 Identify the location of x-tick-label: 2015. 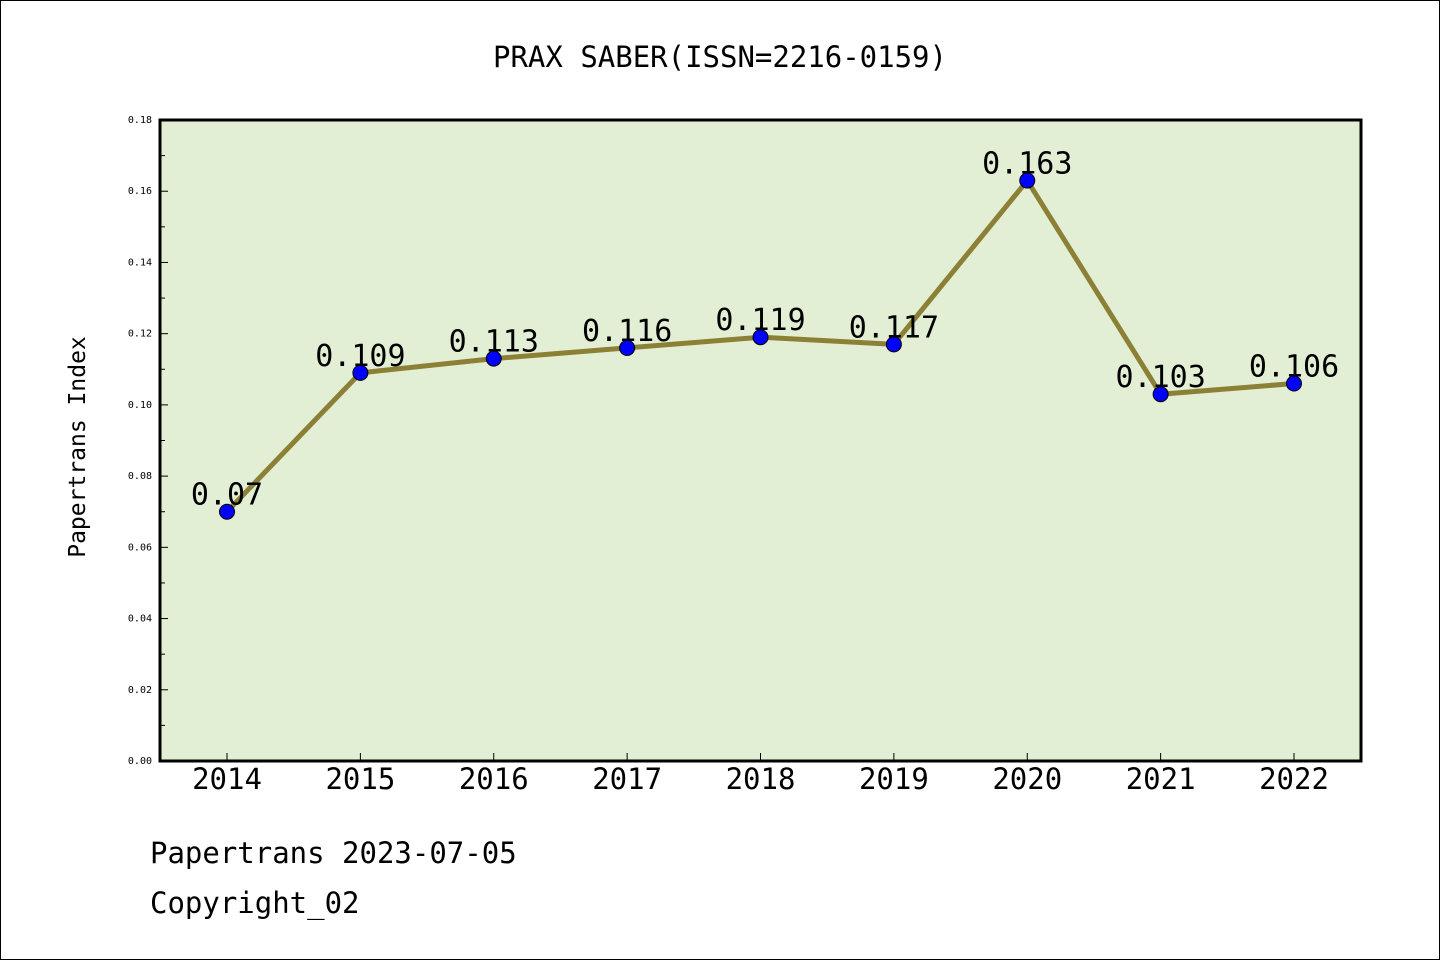
(360, 779).